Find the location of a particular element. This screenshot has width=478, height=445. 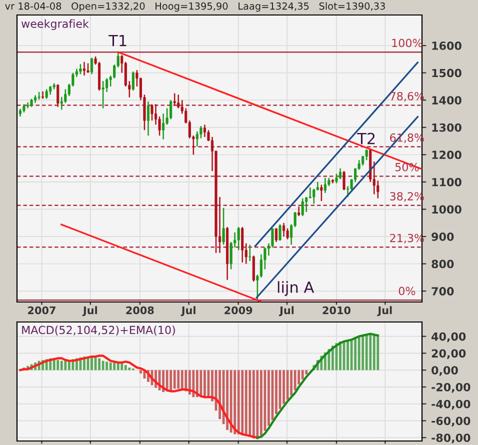

y-tick-label: -20,00 is located at coordinates (451, 387).